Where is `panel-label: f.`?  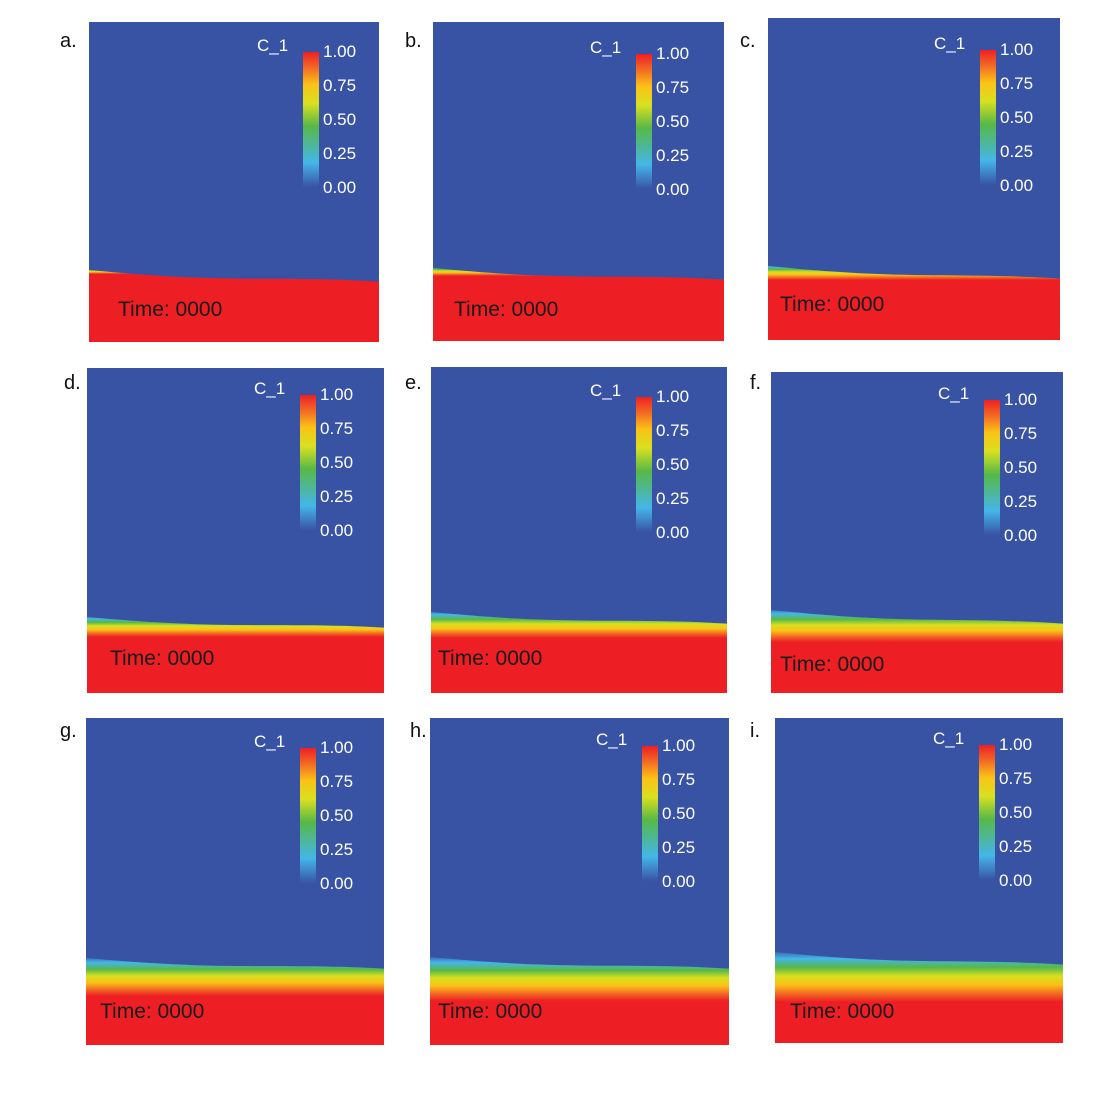
panel-label: f. is located at coordinates (756, 383).